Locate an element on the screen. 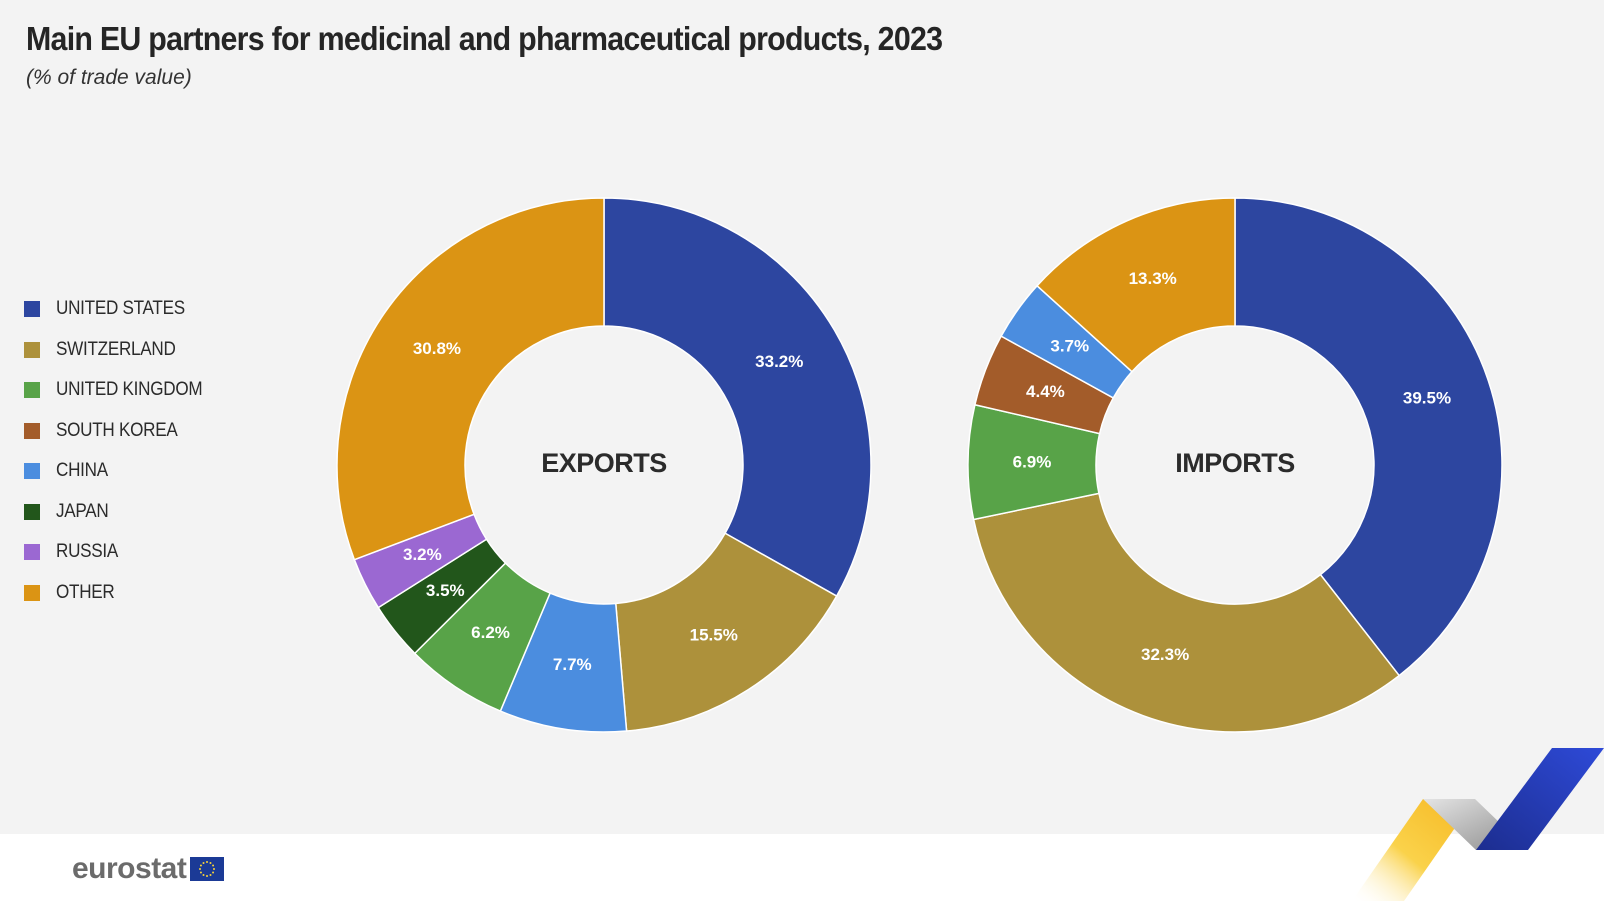 The height and width of the screenshot is (901, 1604). legend-item-other: OTHER is located at coordinates (121, 593).